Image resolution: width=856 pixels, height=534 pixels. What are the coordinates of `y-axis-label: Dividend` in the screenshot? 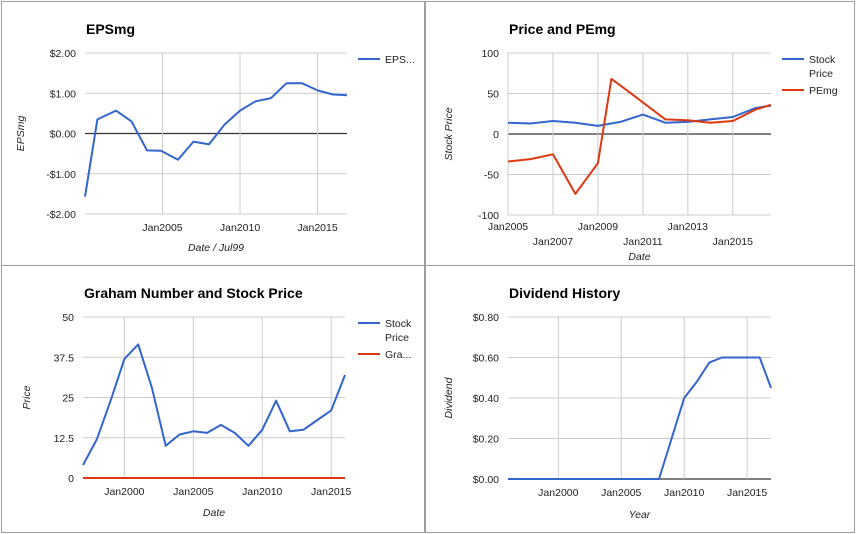 It's located at (449, 397).